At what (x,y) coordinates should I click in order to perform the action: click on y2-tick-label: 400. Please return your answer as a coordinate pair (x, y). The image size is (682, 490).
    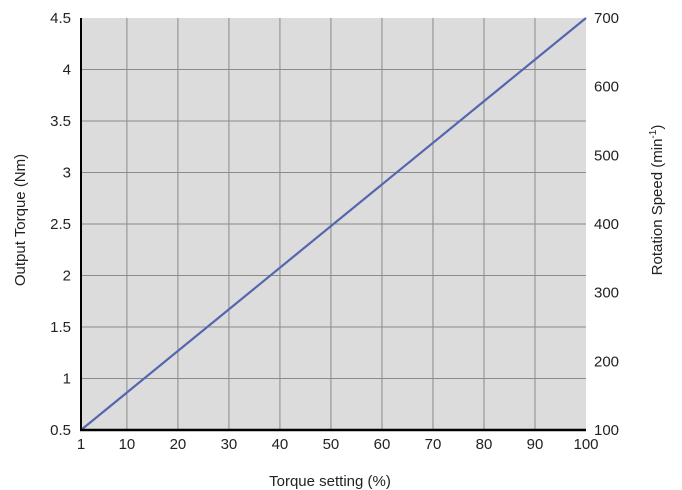
    Looking at the image, I should click on (606, 224).